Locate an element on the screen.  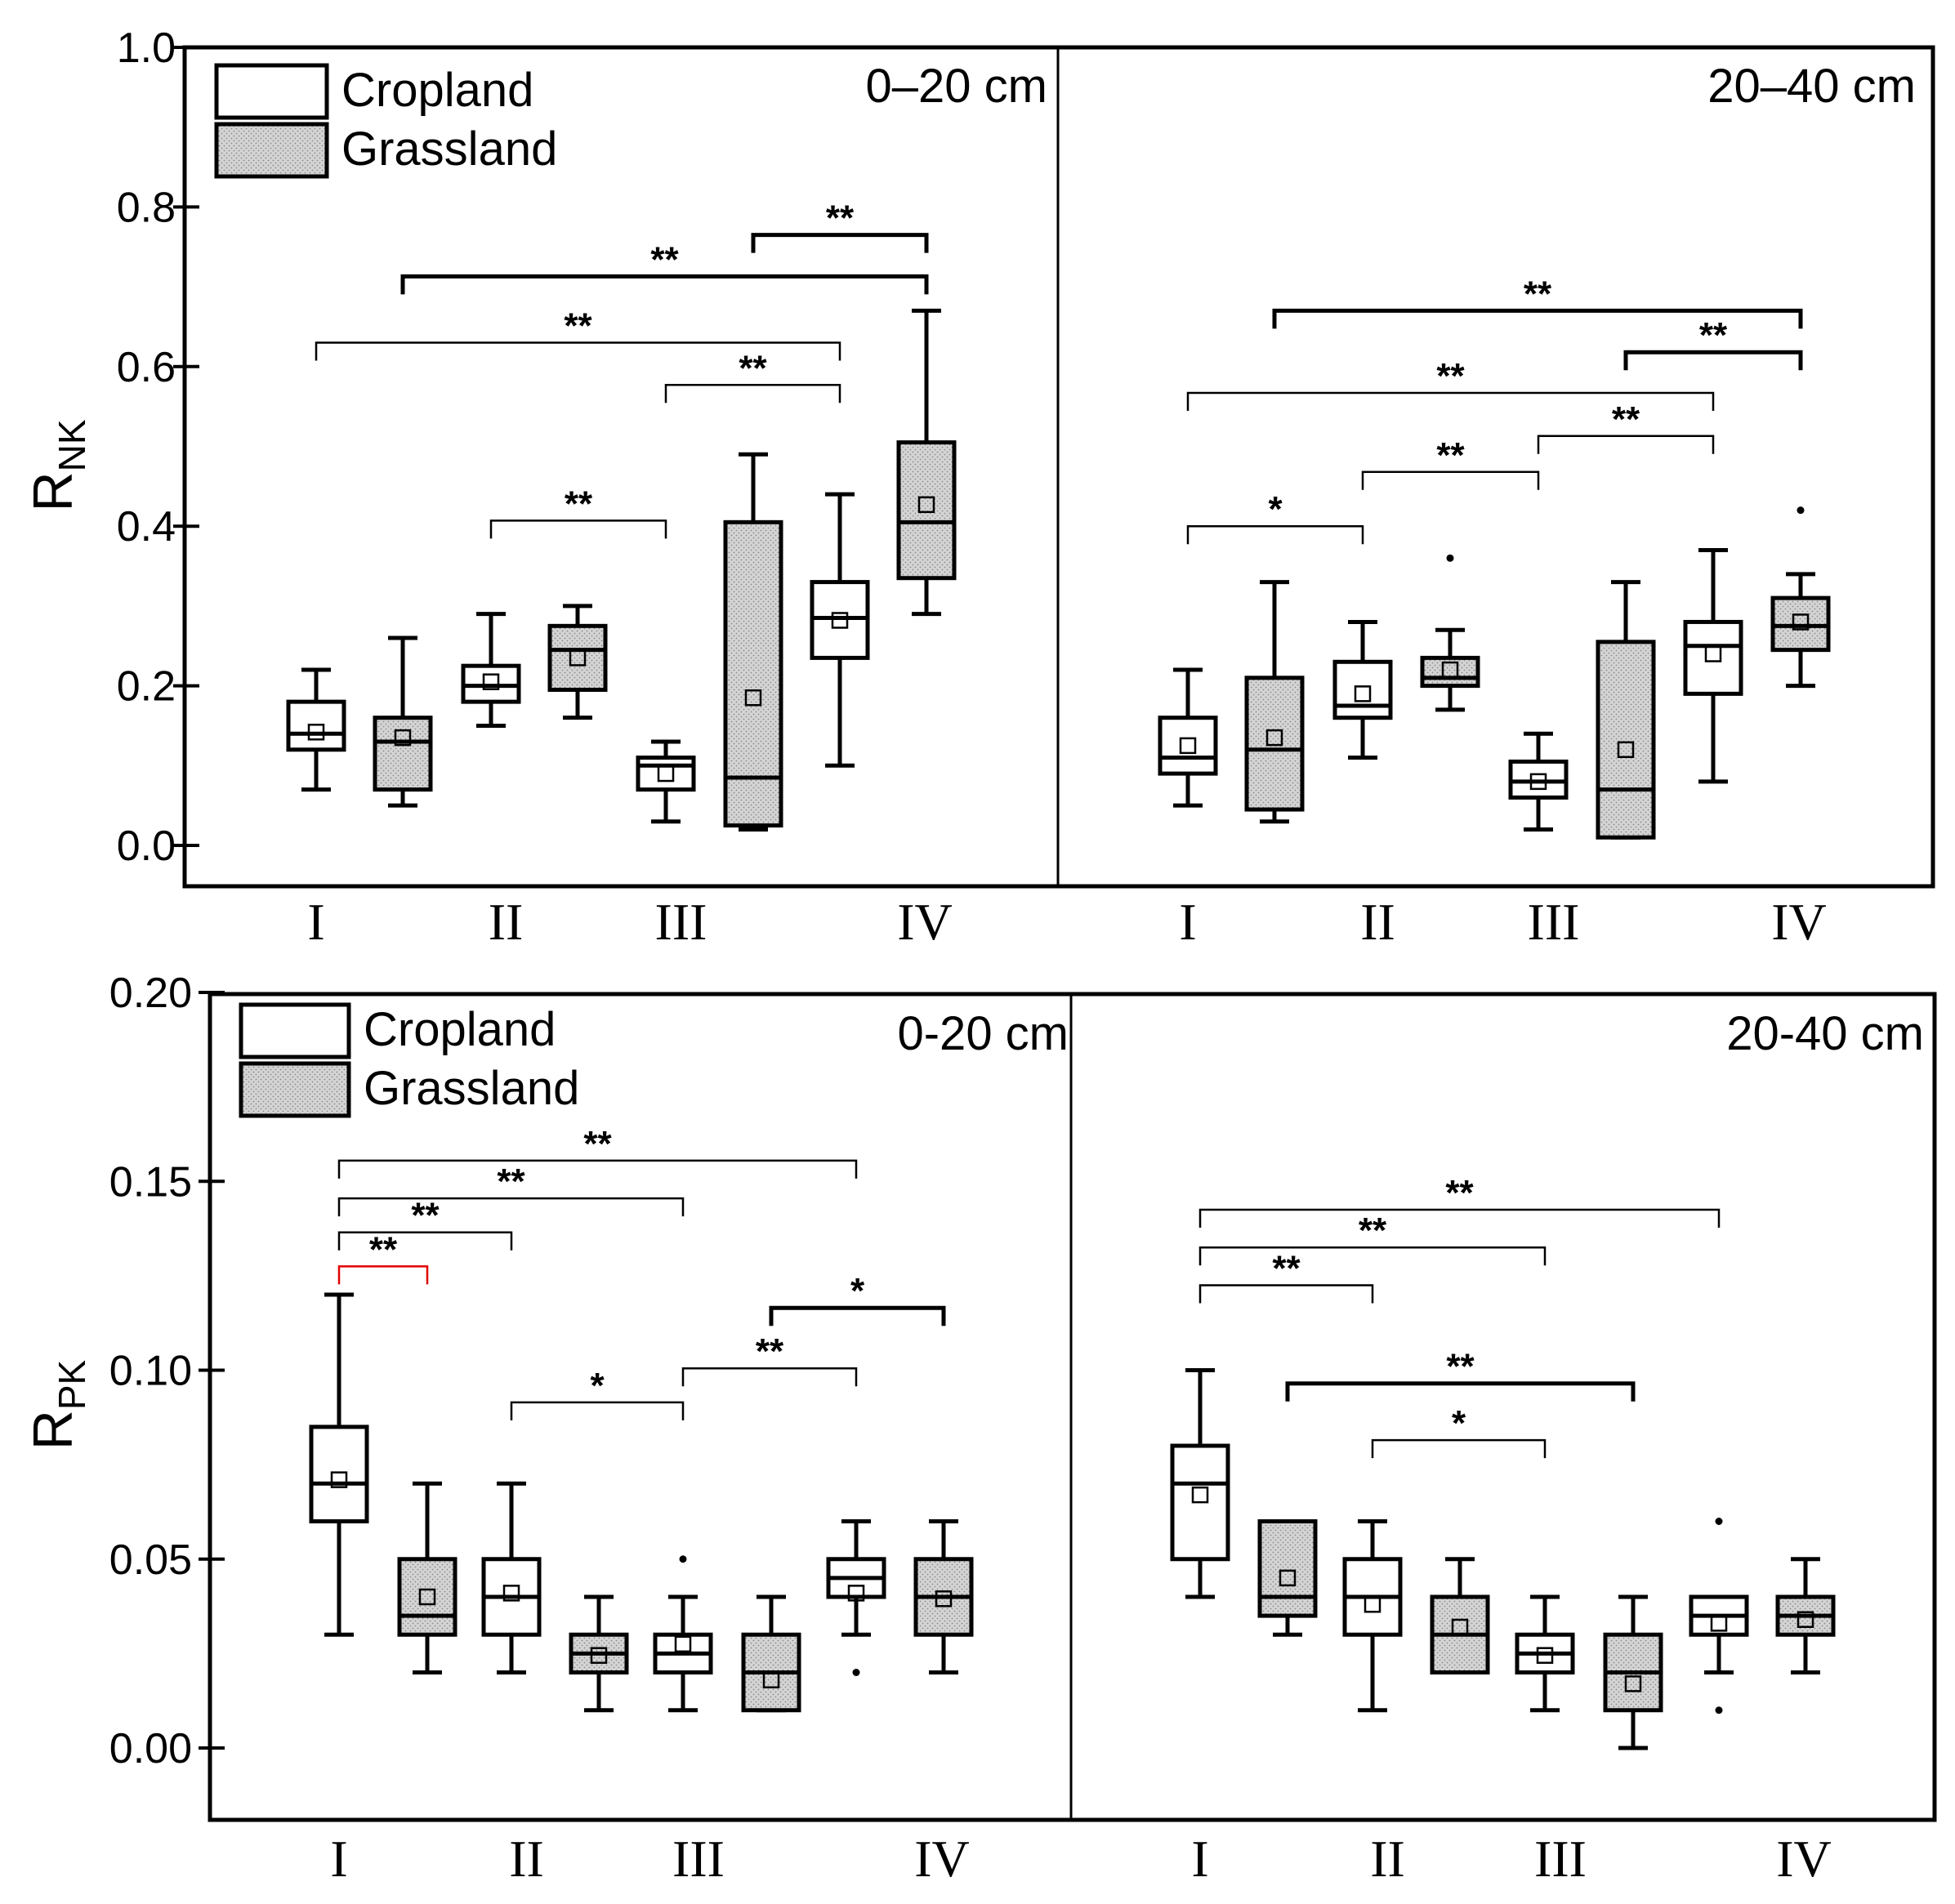
box-I-grassland is located at coordinates (1274, 702).